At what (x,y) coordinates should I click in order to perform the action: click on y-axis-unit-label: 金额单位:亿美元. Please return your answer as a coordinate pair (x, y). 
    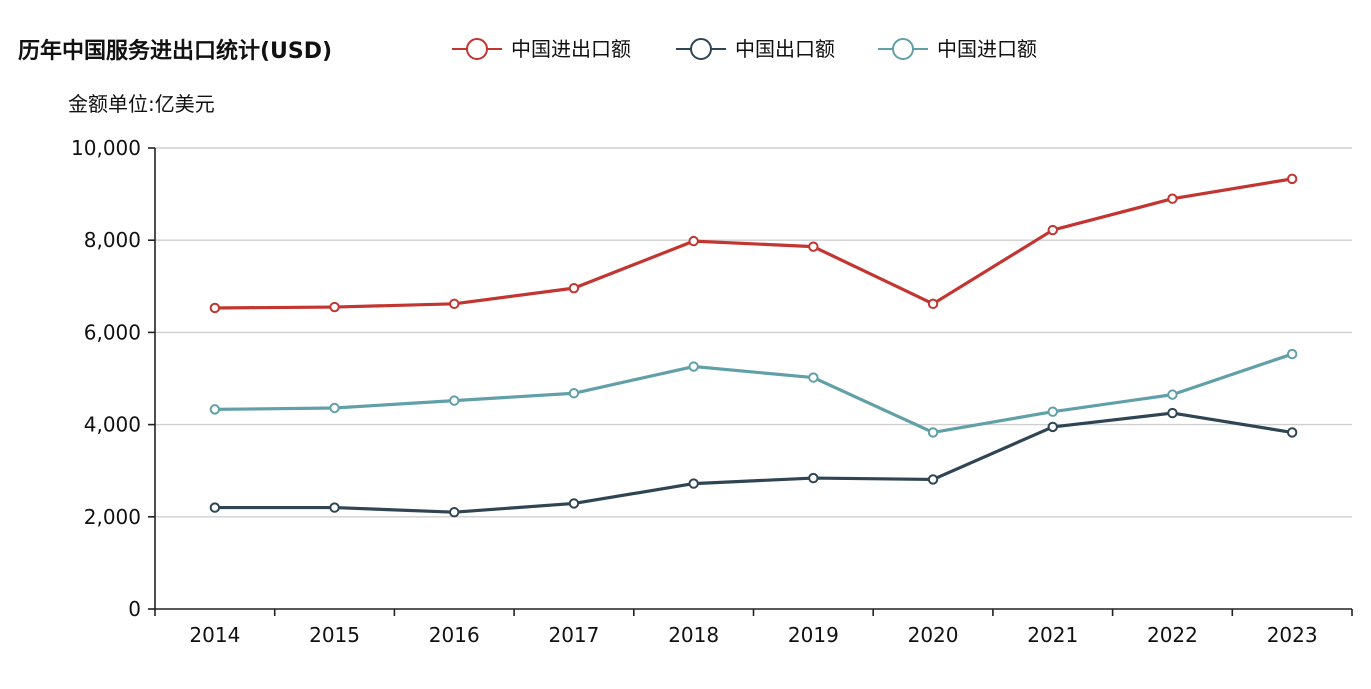
    Looking at the image, I should click on (141, 104).